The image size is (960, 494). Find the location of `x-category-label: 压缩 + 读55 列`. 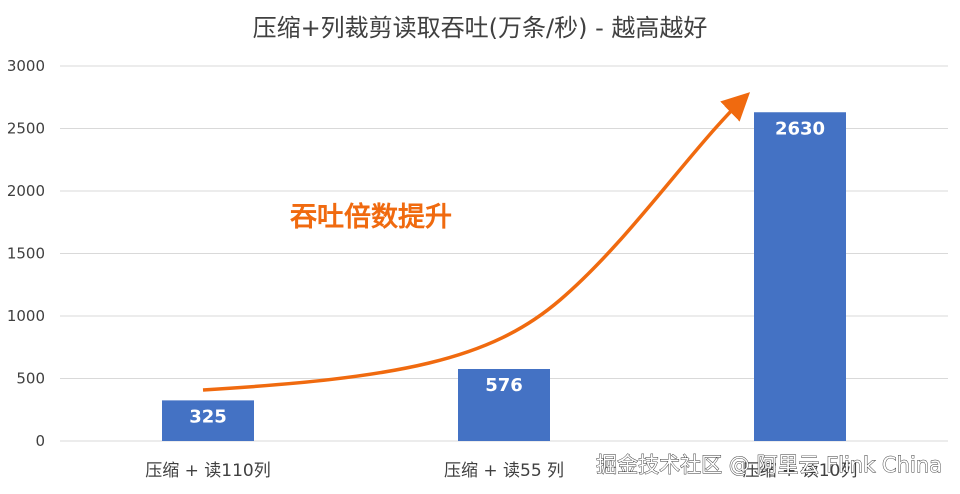

x-category-label: 压缩 + 读55 列 is located at coordinates (504, 471).